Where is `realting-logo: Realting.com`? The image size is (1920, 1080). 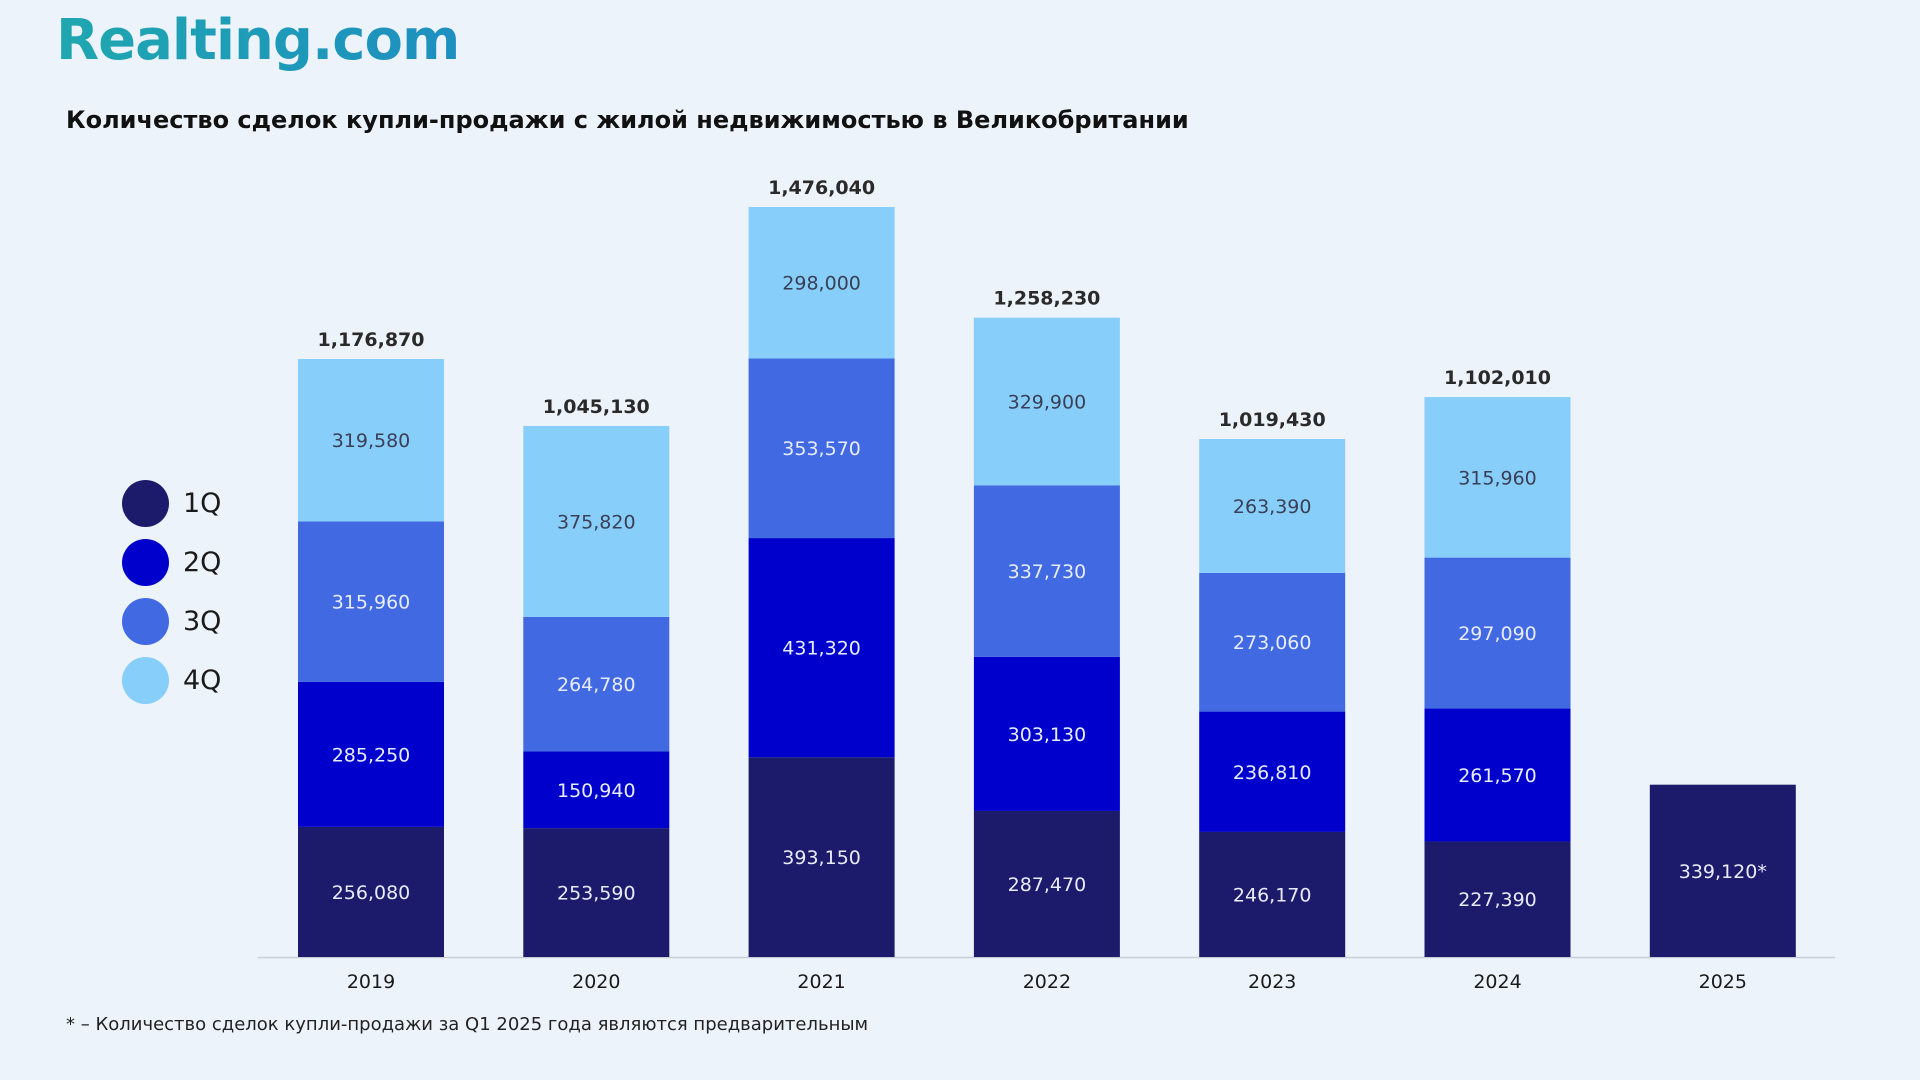 realting-logo: Realting.com is located at coordinates (258, 40).